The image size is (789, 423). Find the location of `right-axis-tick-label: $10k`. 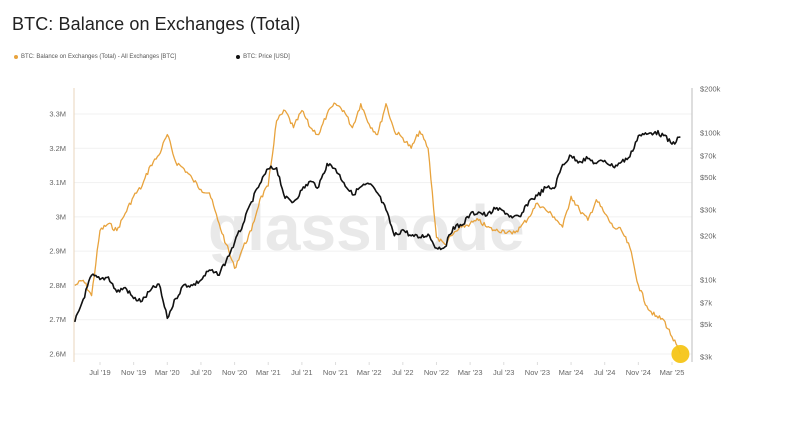

right-axis-tick-label: $10k is located at coordinates (708, 280).